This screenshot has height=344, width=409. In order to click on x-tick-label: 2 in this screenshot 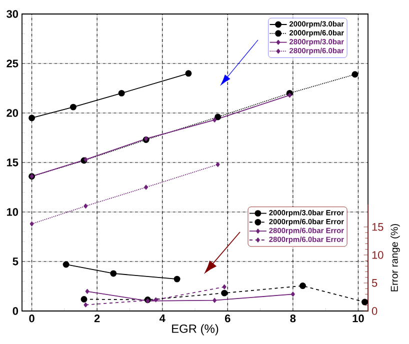, I will do `click(97, 318)`.